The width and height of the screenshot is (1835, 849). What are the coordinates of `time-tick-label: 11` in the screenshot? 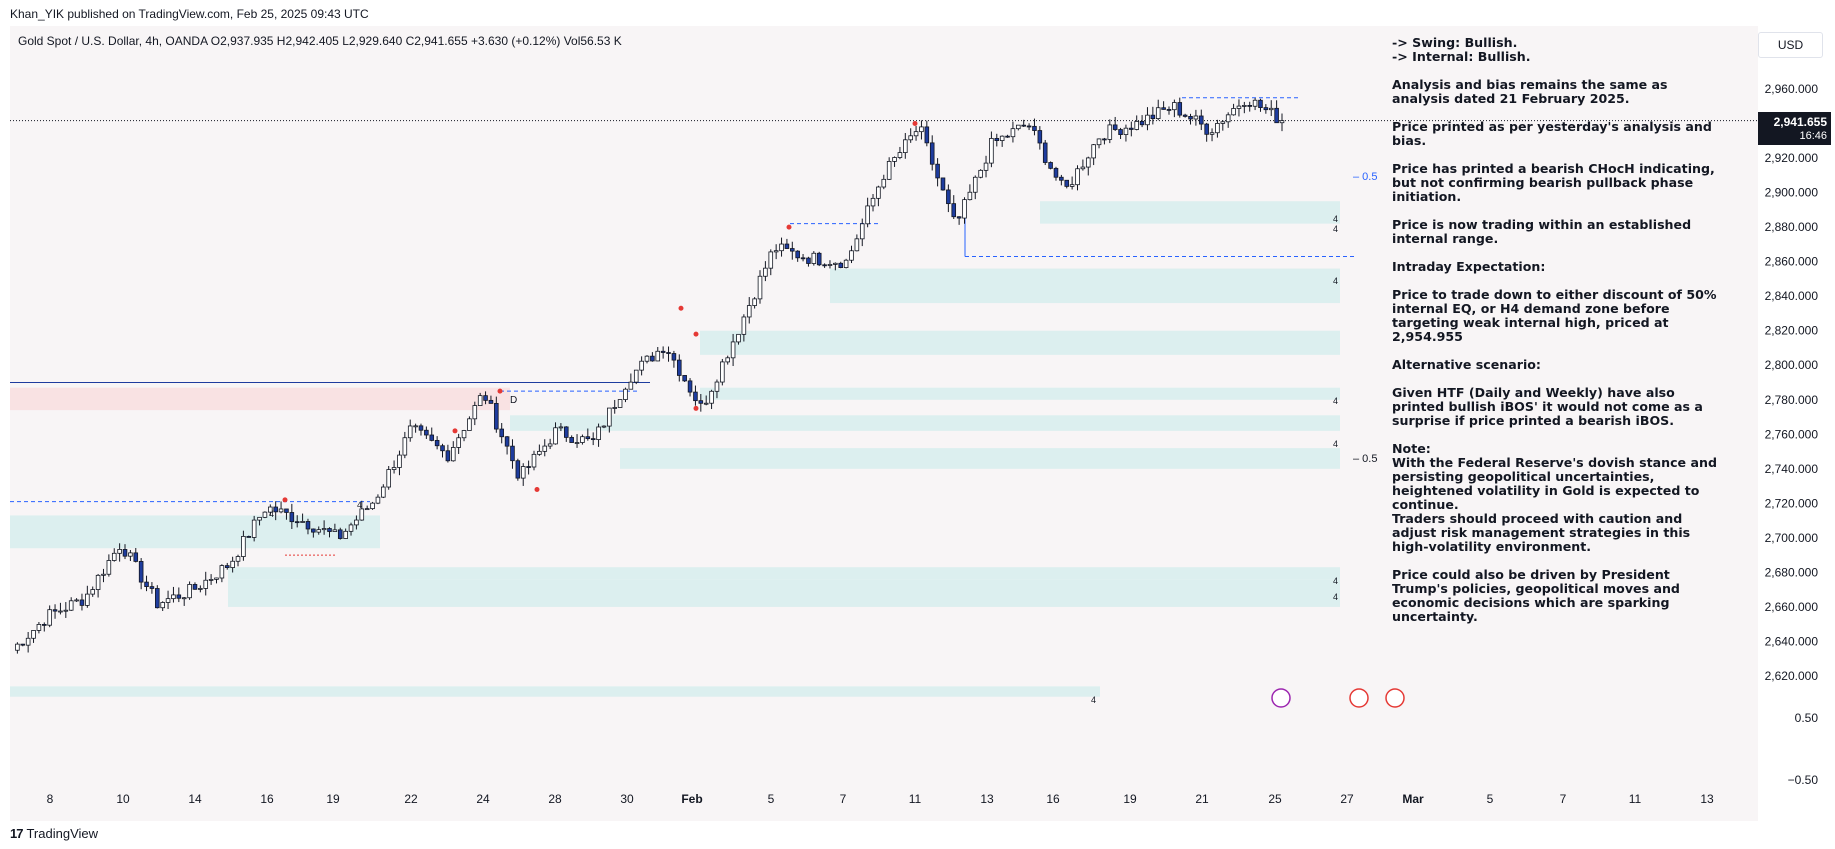 It's located at (915, 799).